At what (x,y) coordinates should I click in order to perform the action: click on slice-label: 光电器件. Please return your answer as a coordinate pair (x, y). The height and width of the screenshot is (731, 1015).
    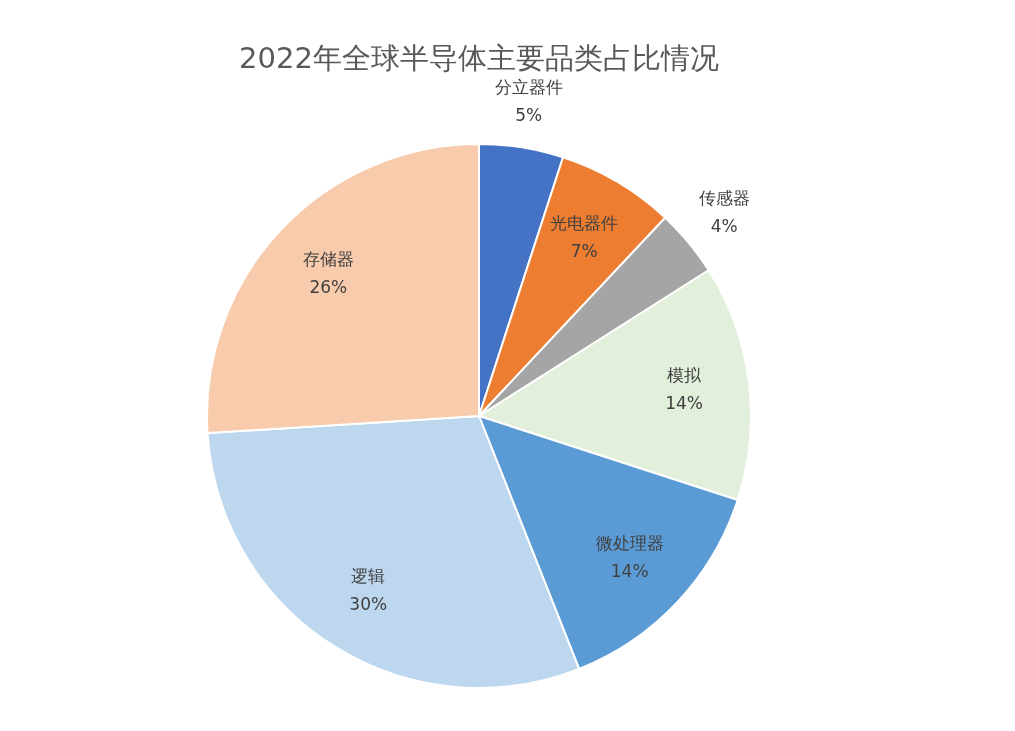
    Looking at the image, I should click on (584, 223).